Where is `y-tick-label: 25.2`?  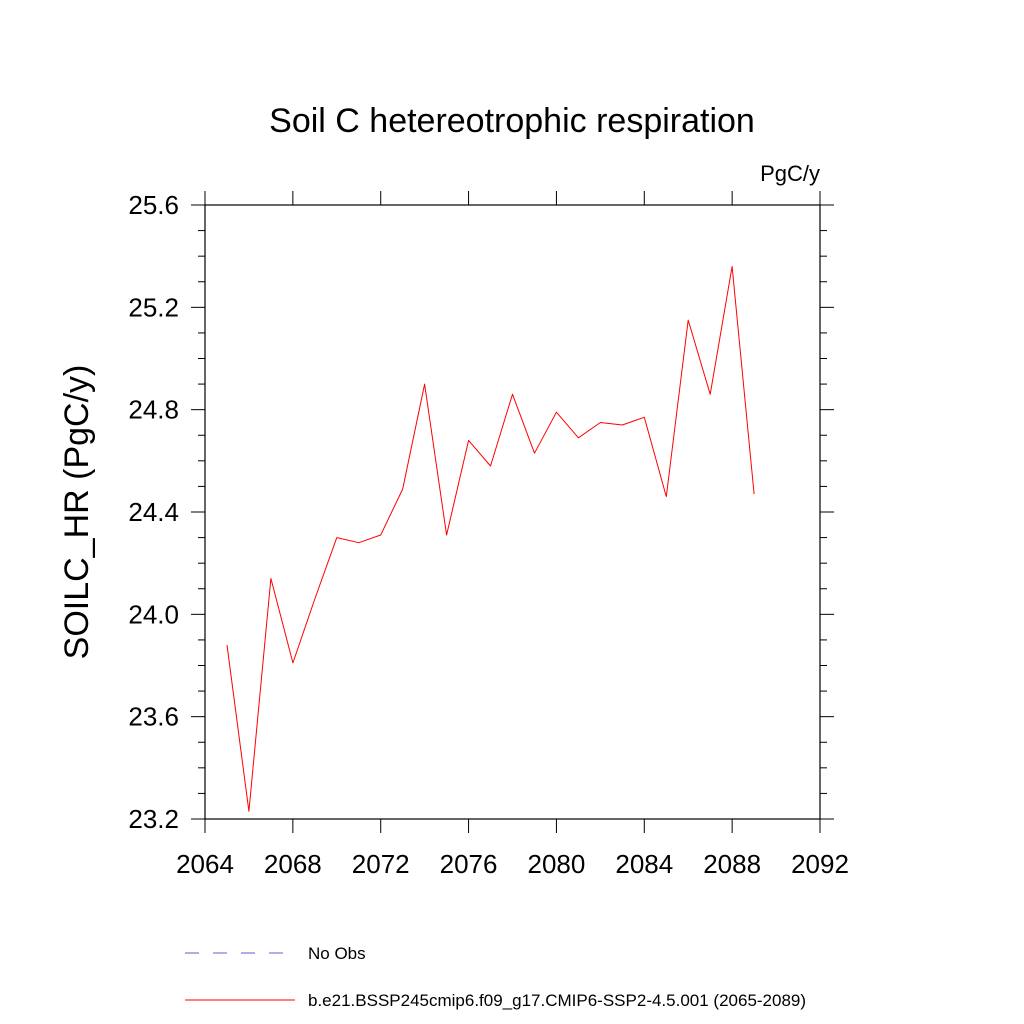 y-tick-label: 25.2 is located at coordinates (153, 307).